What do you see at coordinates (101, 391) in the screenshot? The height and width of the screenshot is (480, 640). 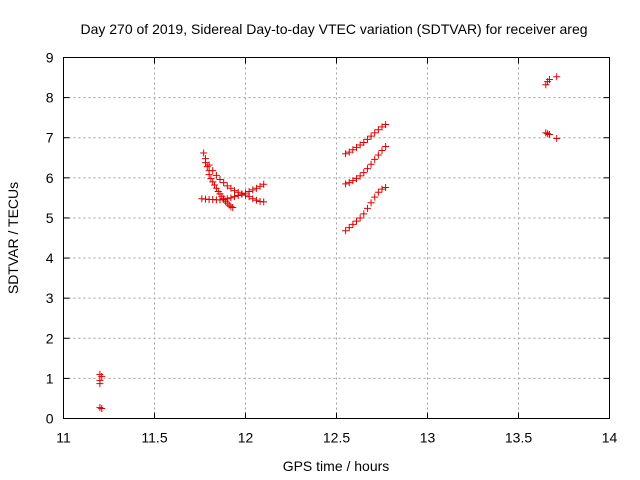 I see `series-cluster-11.2` at bounding box center [101, 391].